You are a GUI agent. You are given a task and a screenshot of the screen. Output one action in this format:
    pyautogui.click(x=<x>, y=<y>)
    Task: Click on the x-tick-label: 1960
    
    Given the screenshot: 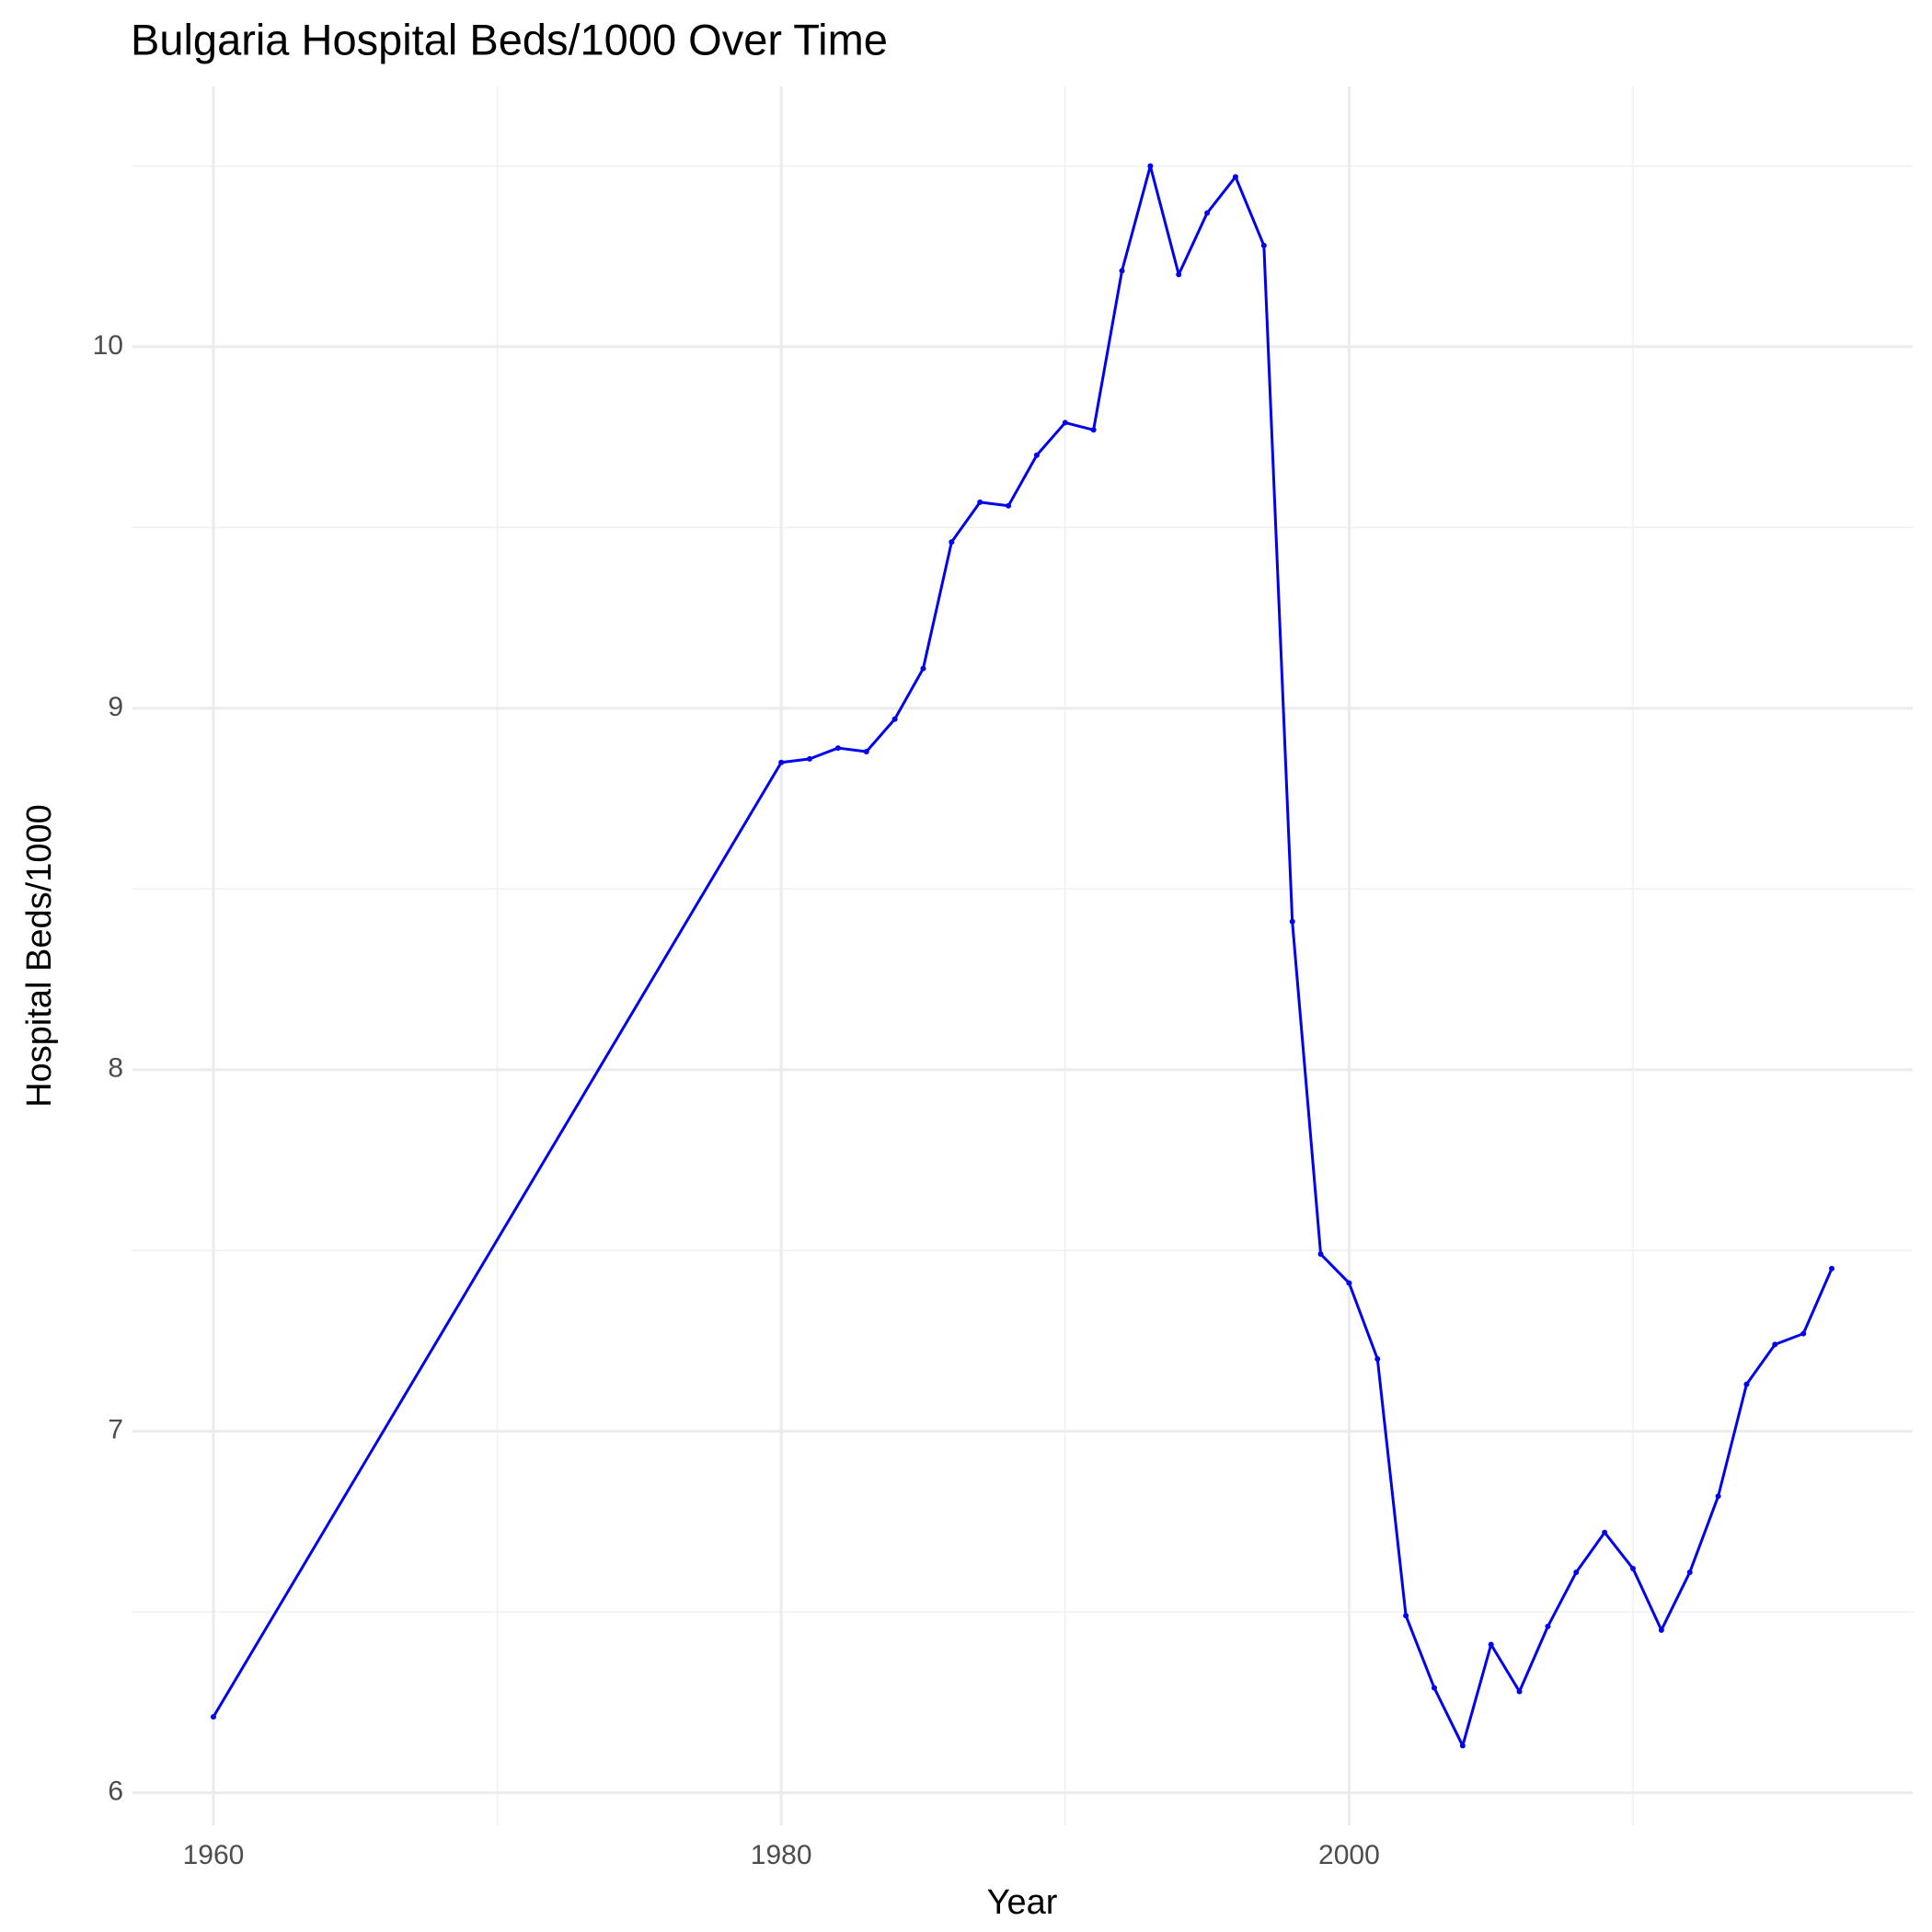 What is the action you would take?
    pyautogui.click(x=214, y=1855)
    